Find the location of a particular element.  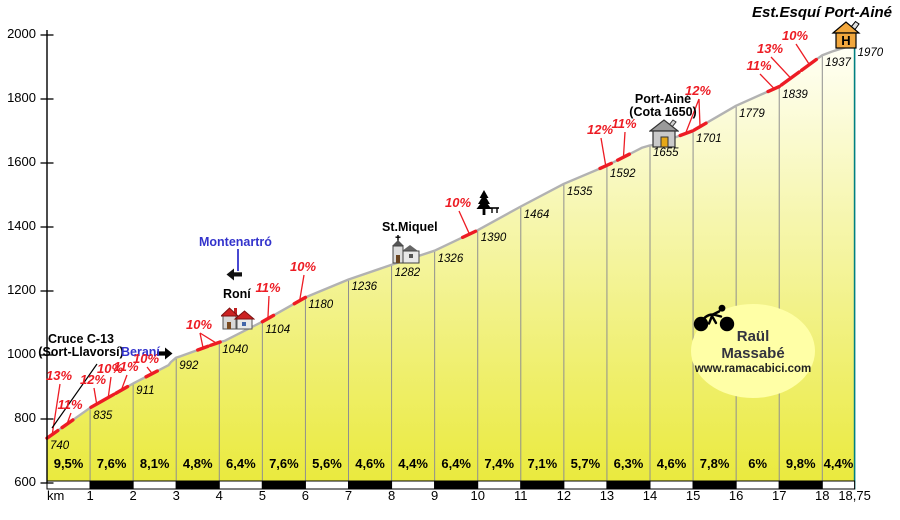

elevation-label: 1390 is located at coordinates (493, 238).